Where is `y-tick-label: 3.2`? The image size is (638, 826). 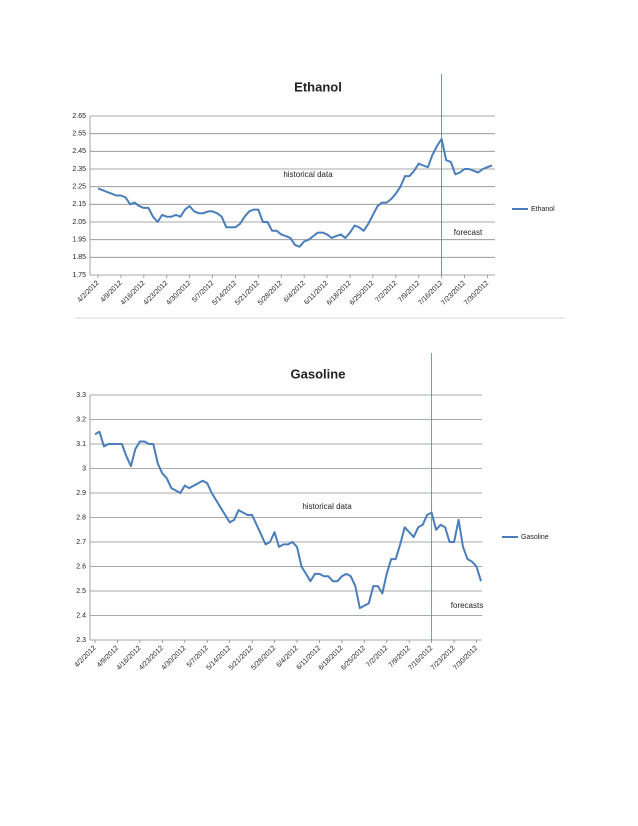
y-tick-label: 3.2 is located at coordinates (81, 419).